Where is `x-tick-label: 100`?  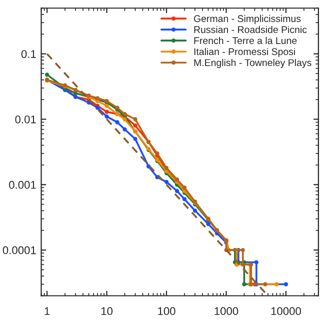
x-tick-label: 100 is located at coordinates (167, 311).